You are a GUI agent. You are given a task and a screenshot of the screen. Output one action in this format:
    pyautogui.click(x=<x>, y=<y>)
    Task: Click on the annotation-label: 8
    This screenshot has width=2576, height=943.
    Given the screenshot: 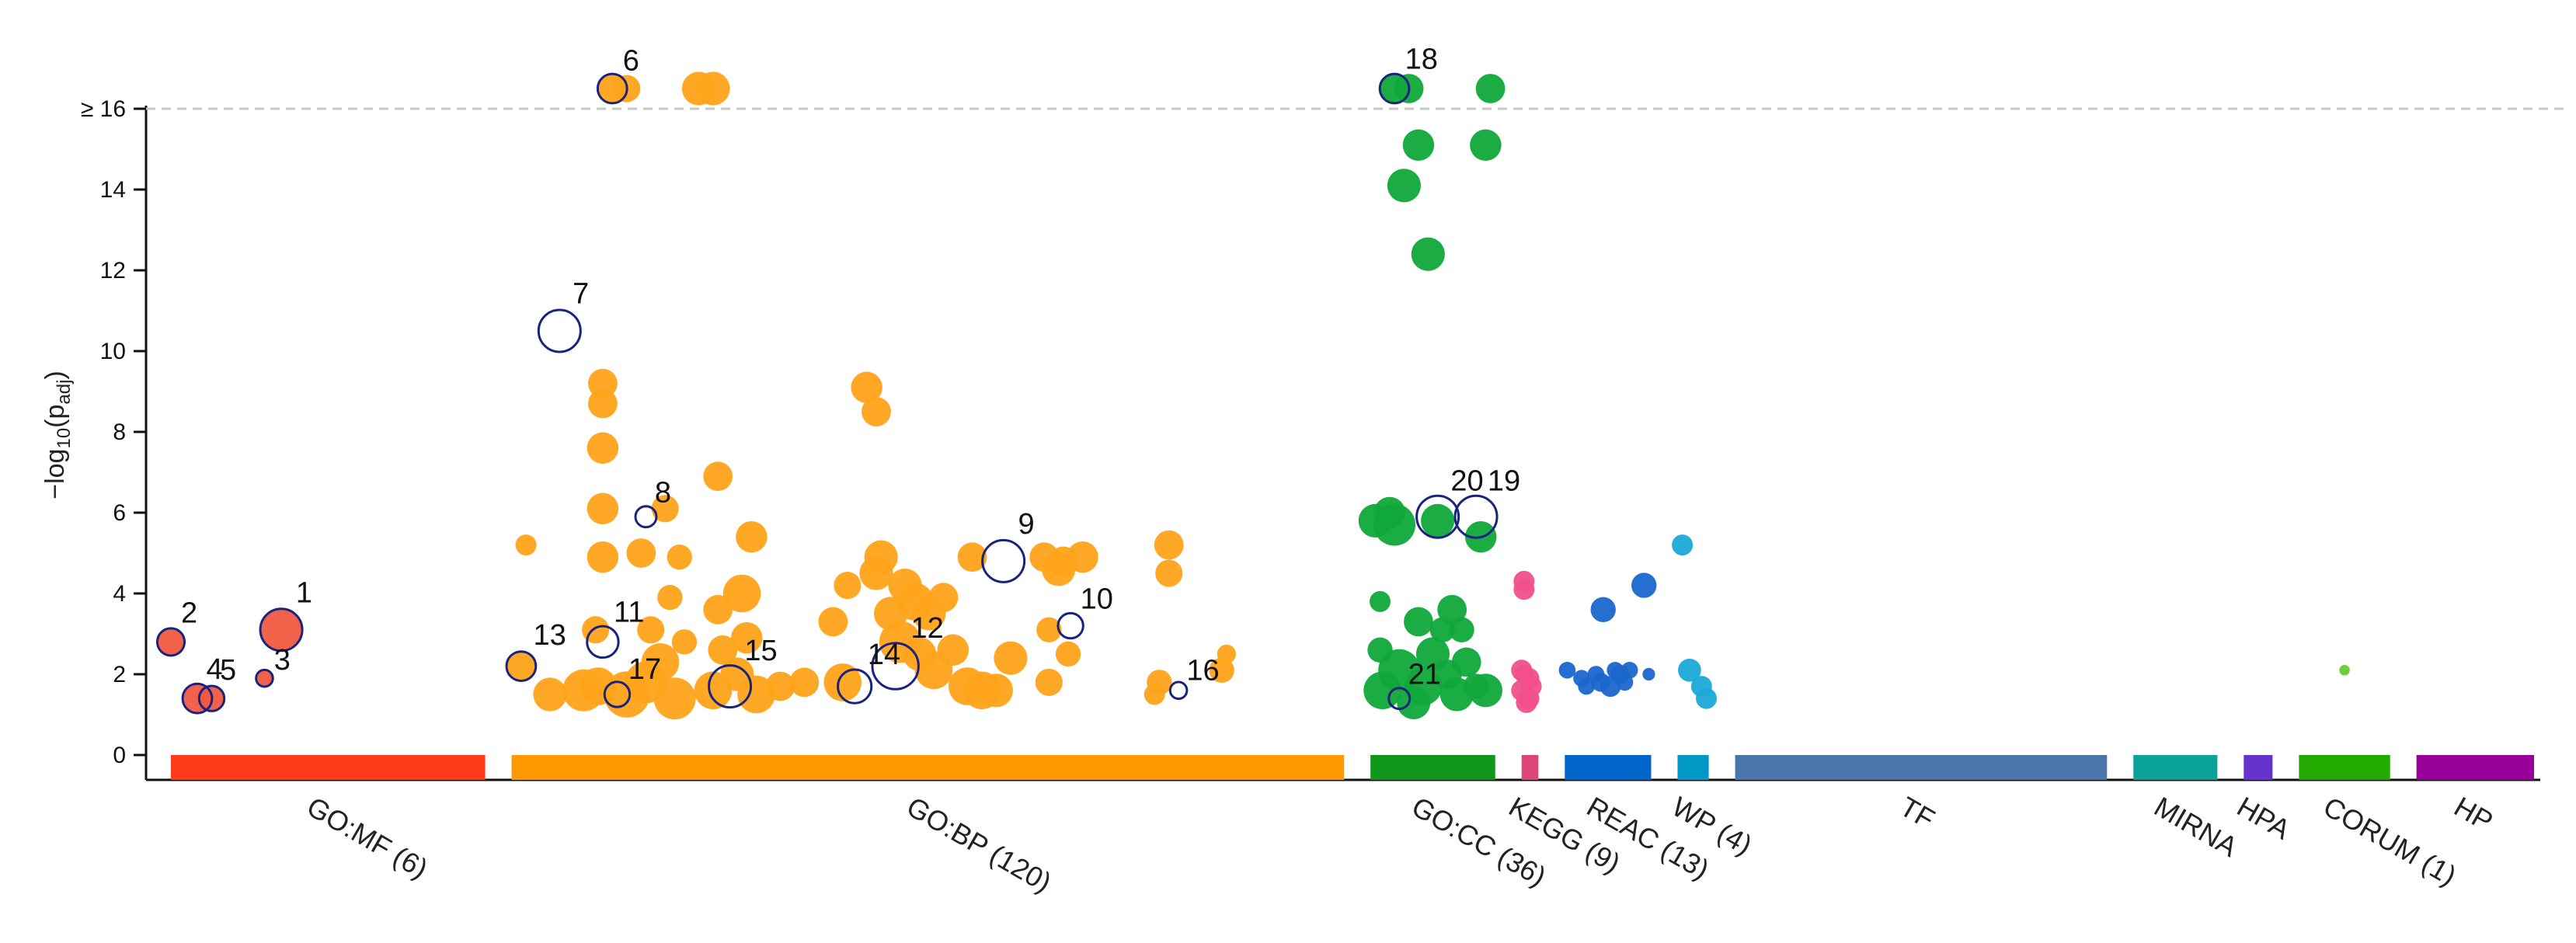 What is the action you would take?
    pyautogui.click(x=663, y=493)
    